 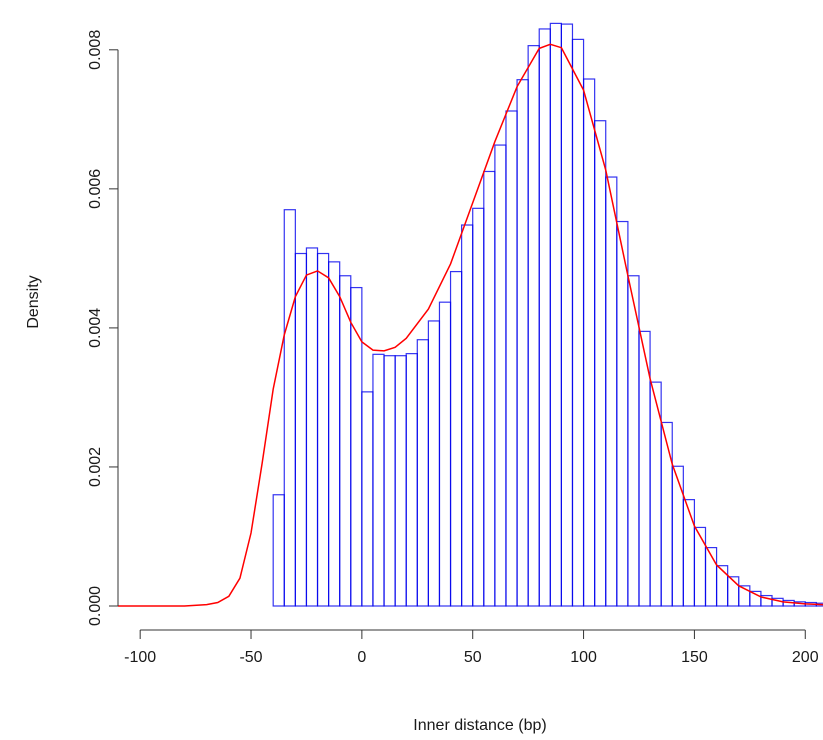 What do you see at coordinates (95, 606) in the screenshot?
I see `y-tick-label: 0.000` at bounding box center [95, 606].